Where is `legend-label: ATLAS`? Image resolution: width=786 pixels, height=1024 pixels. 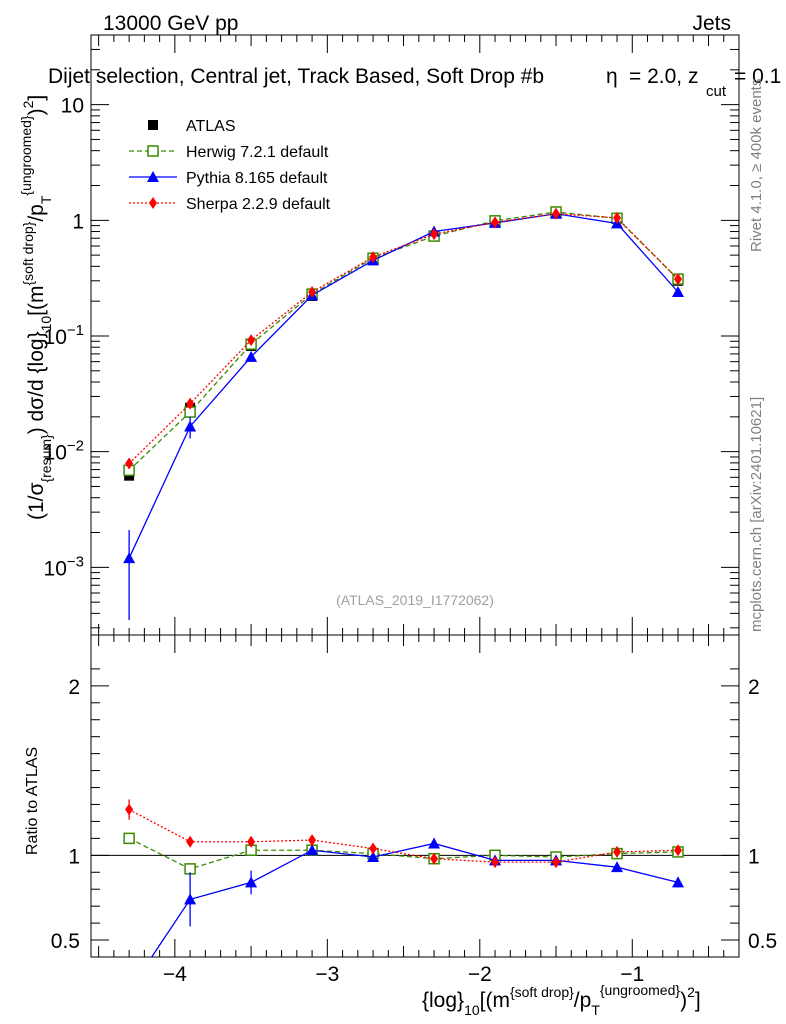
legend-label: ATLAS is located at coordinates (211, 126).